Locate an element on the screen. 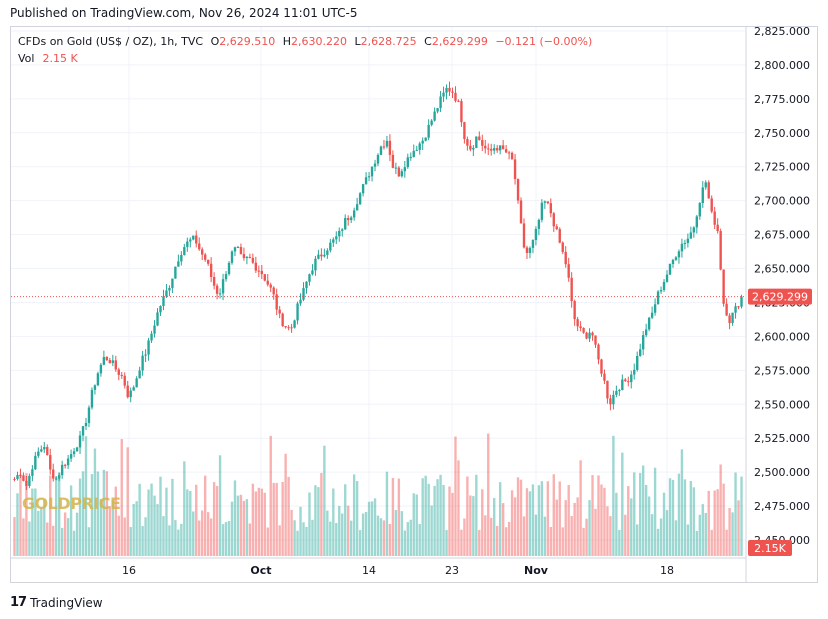 The width and height of the screenshot is (828, 619). x-tick-label: Oct is located at coordinates (260, 570).